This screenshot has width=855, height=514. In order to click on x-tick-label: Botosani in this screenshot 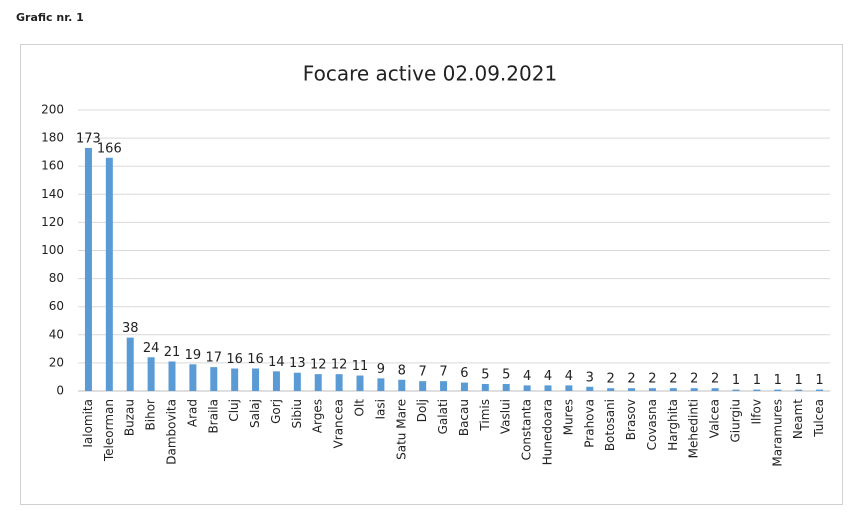, I will do `click(610, 425)`.